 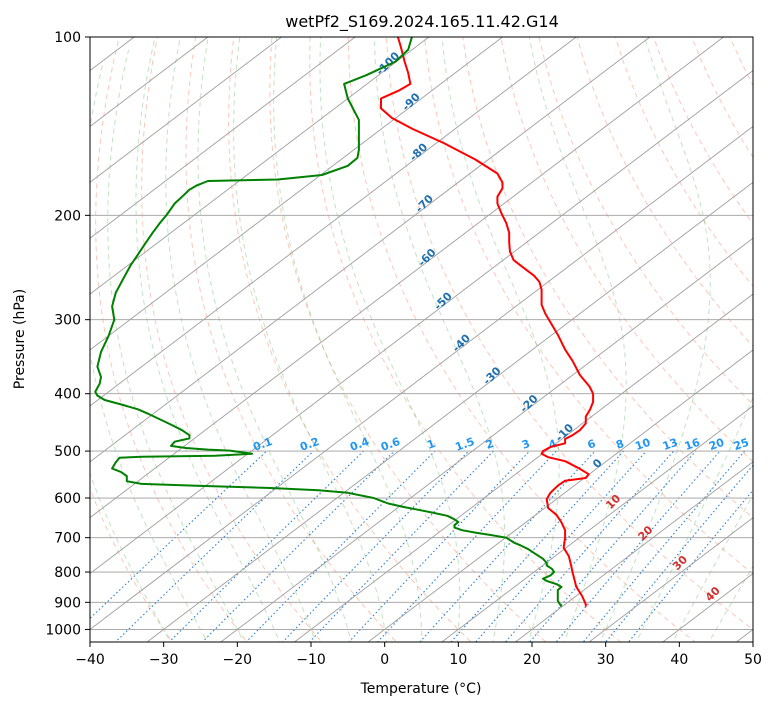 What do you see at coordinates (238, 660) in the screenshot?
I see `x-tick-label: −20` at bounding box center [238, 660].